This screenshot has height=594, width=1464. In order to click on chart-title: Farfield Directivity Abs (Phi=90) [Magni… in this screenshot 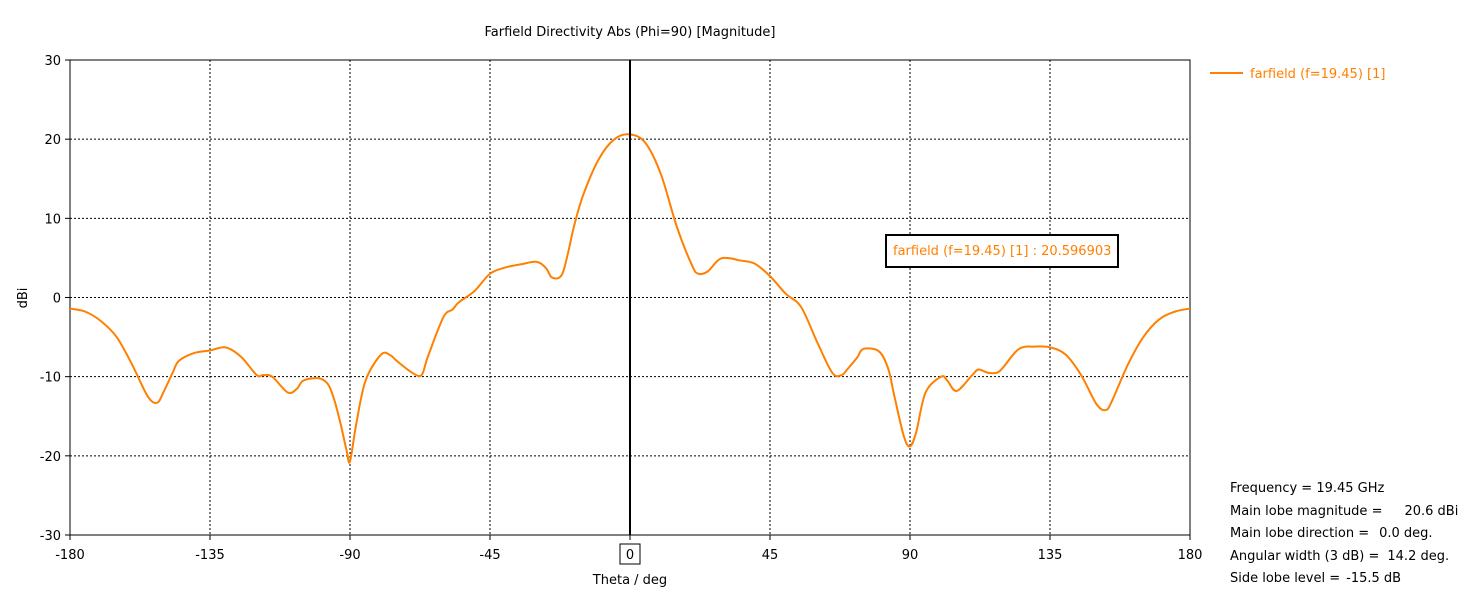, I will do `click(629, 32)`.